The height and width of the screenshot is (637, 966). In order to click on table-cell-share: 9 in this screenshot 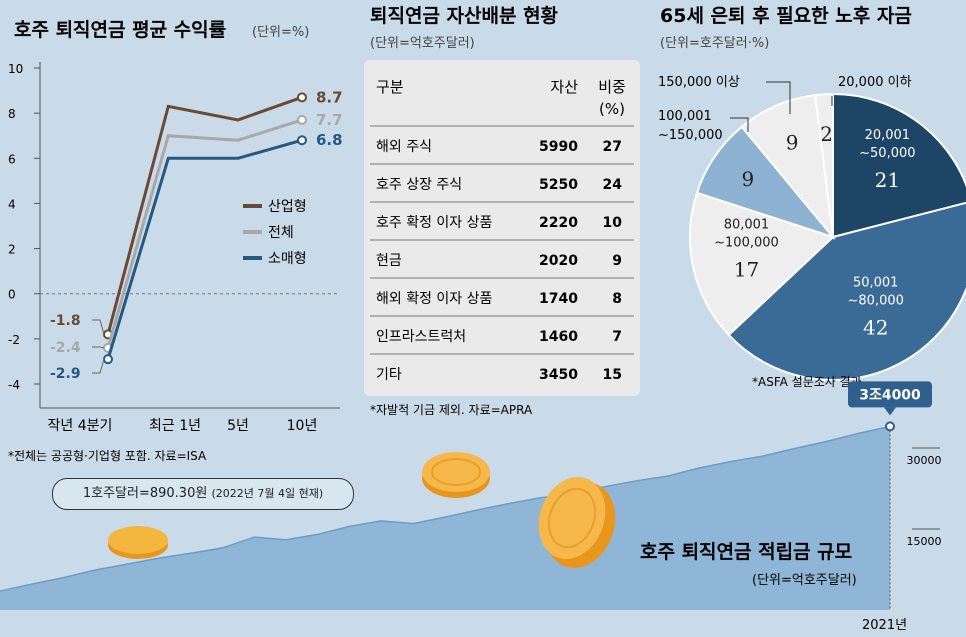, I will do `click(617, 261)`.